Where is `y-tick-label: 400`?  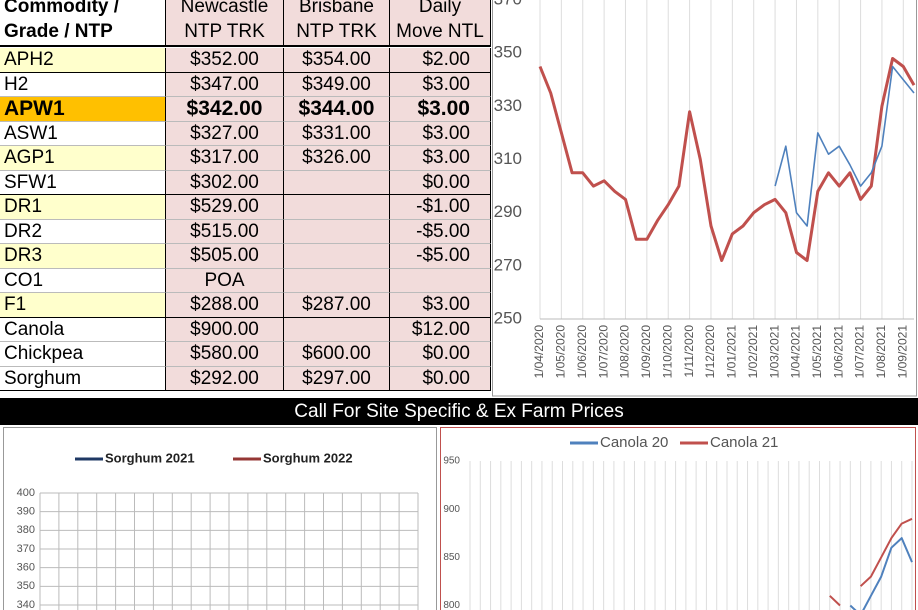 y-tick-label: 400 is located at coordinates (26, 493).